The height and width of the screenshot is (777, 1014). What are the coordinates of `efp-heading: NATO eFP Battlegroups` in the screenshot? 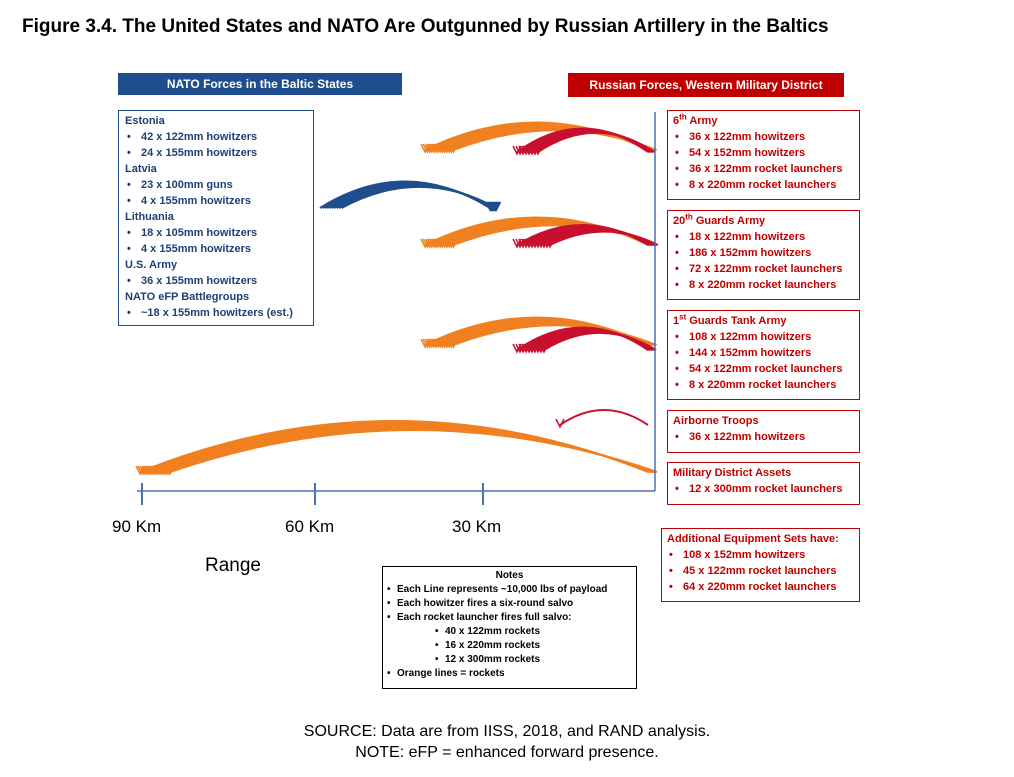 It's located at (187, 297).